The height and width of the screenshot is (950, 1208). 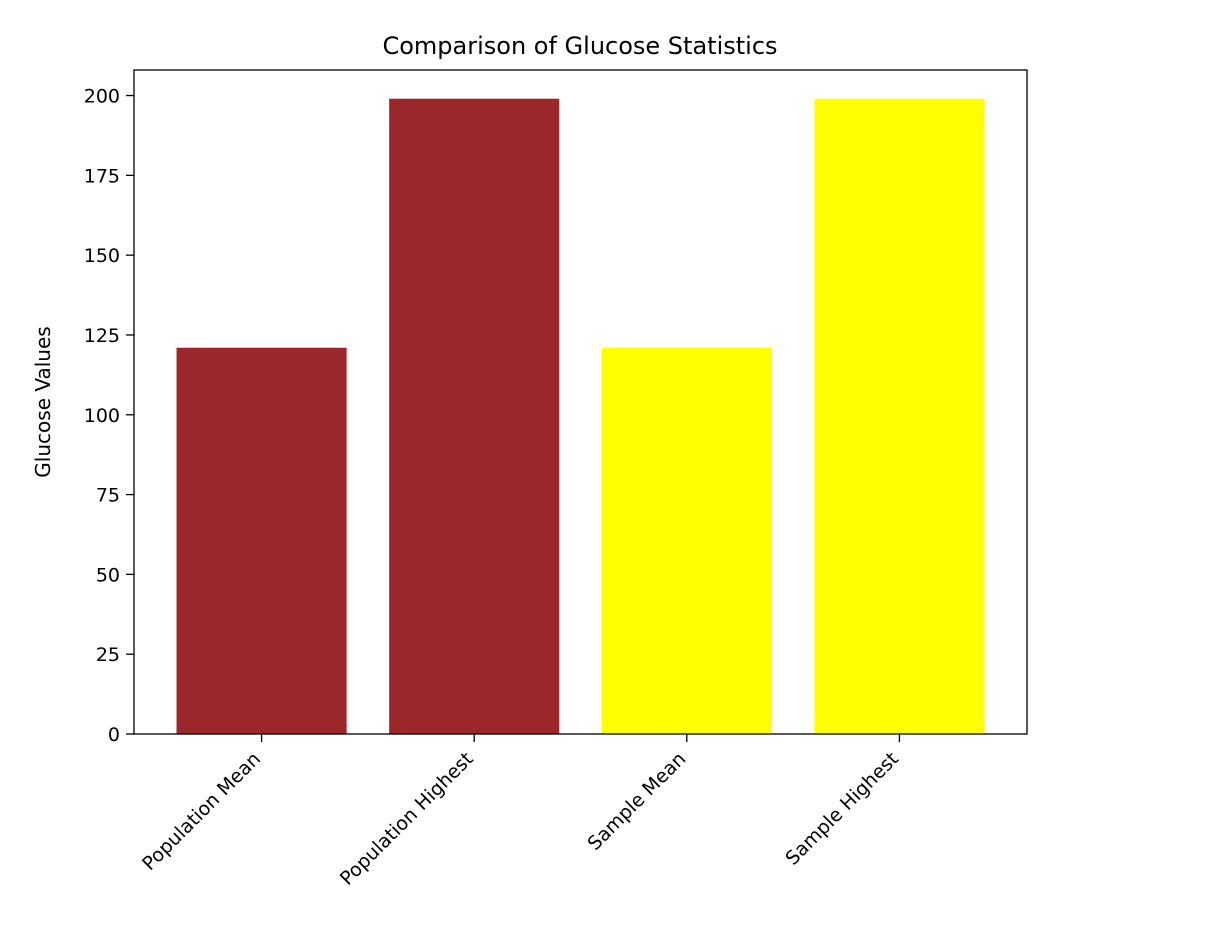 What do you see at coordinates (899, 416) in the screenshot?
I see `bar-sample-highest` at bounding box center [899, 416].